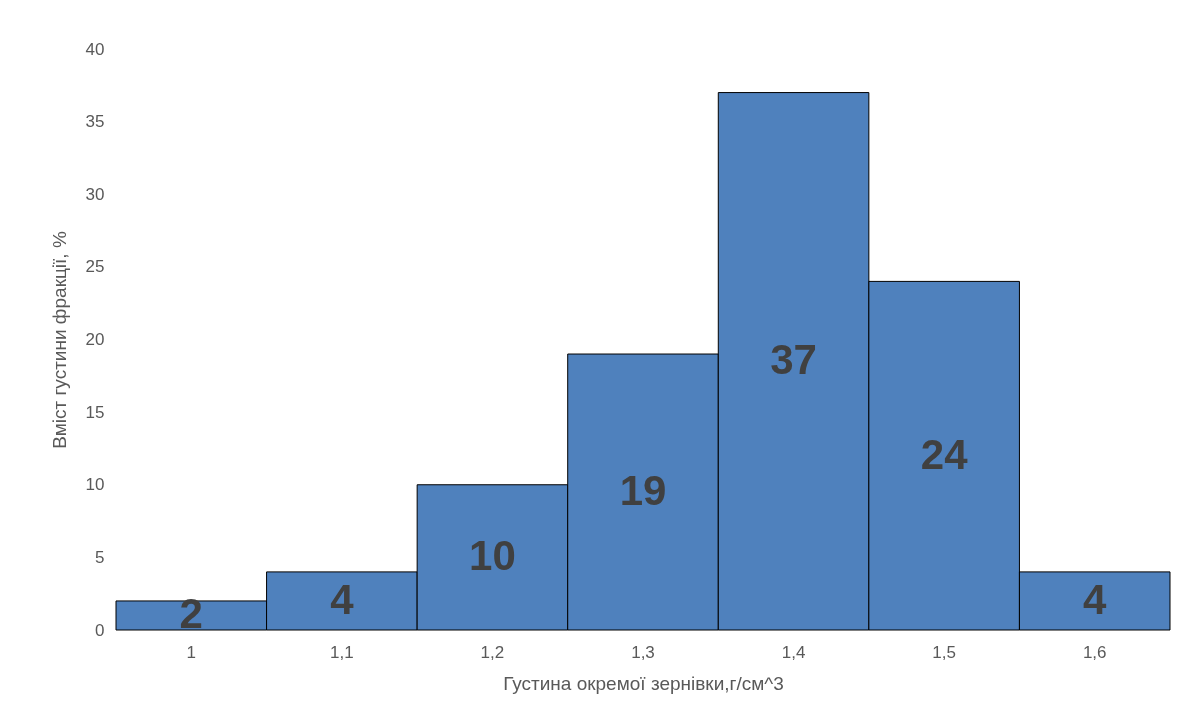 This screenshot has height=718, width=1196. Describe the element at coordinates (95, 49) in the screenshot. I see `y-tick-label: 40` at that location.